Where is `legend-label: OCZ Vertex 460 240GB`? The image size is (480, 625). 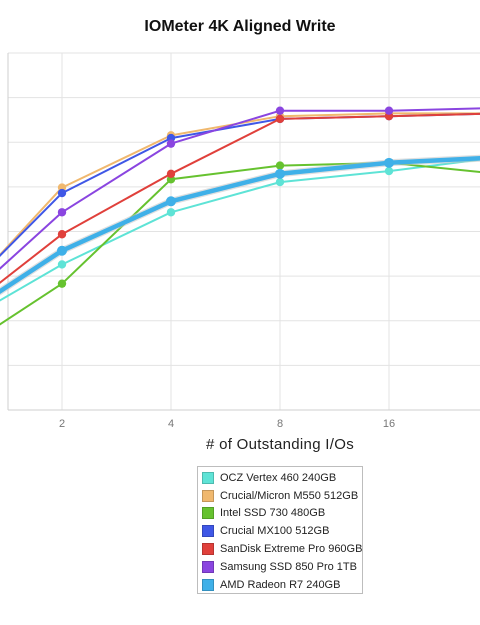
legend-label: OCZ Vertex 460 240GB is located at coordinates (278, 477).